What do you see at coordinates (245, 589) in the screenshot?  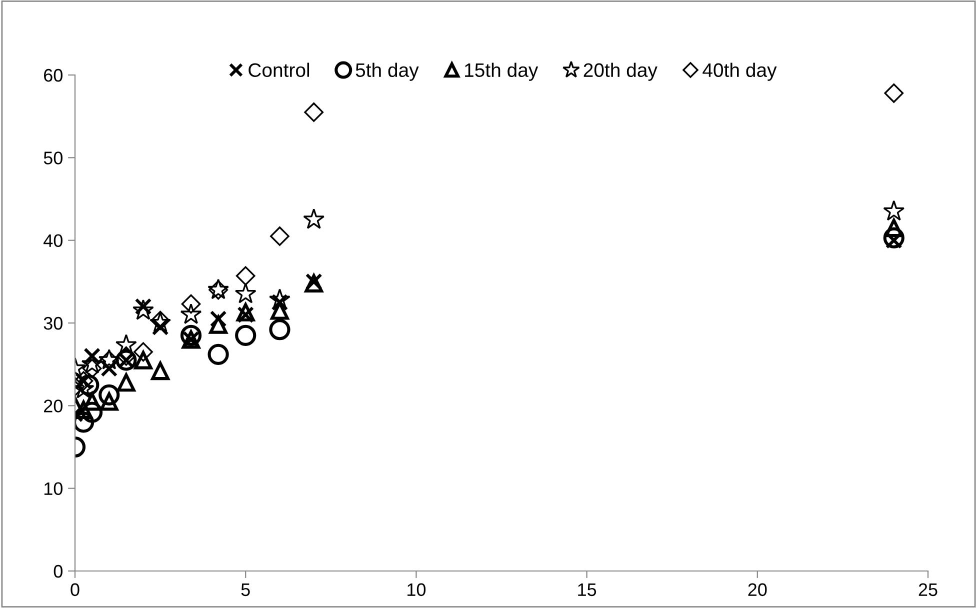 I see `x-tick-label: 5` at bounding box center [245, 589].